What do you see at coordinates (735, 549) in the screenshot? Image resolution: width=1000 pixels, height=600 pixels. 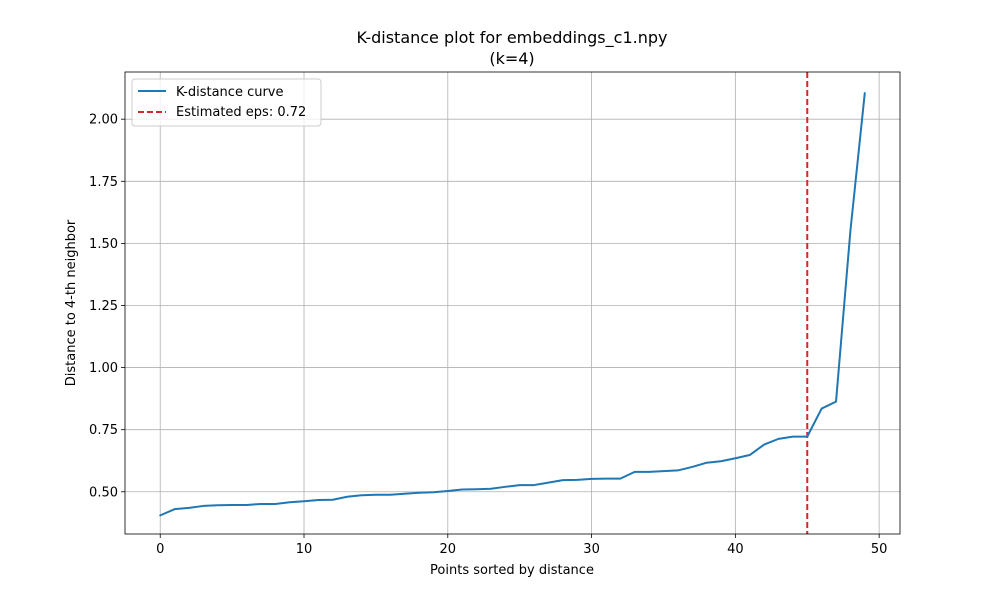 I see `x-tick-label: 40` at bounding box center [735, 549].